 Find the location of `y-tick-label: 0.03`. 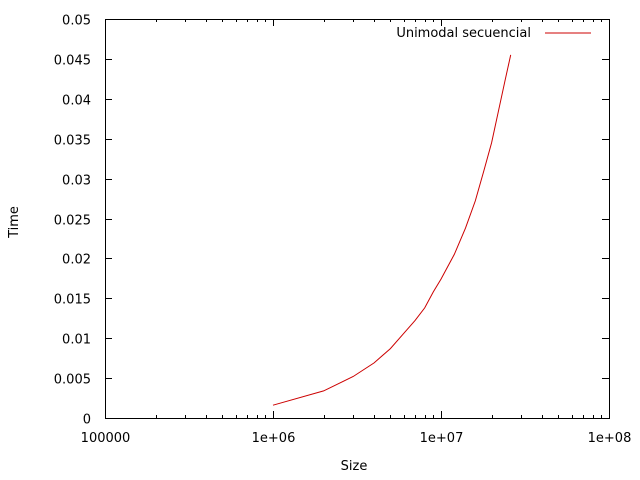

y-tick-label: 0.03 is located at coordinates (76, 181).